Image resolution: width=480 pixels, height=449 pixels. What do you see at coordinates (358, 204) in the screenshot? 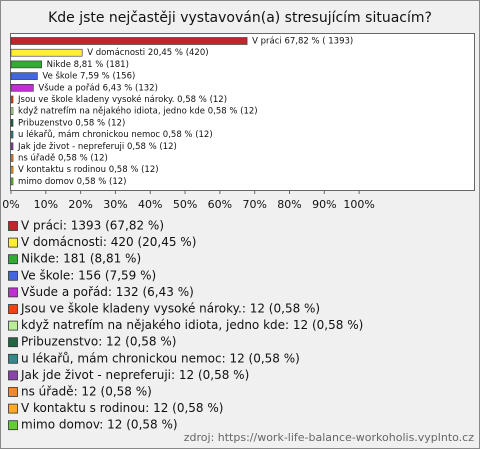
I see `x-tick-label: 100%` at bounding box center [358, 204].